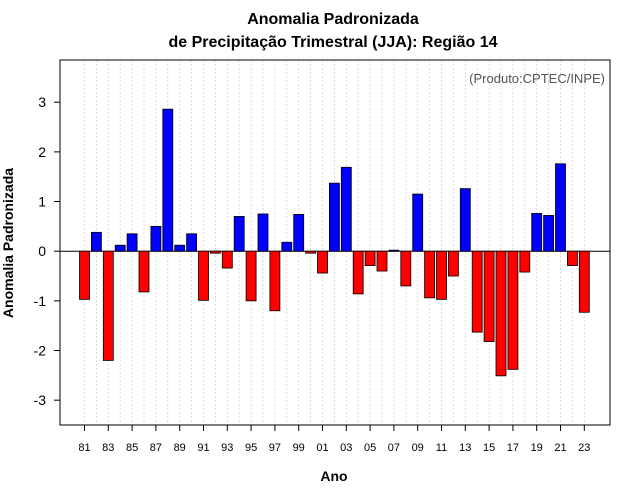 This screenshot has width=640, height=500. Describe the element at coordinates (180, 448) in the screenshot. I see `x-tick-label: 89` at that location.